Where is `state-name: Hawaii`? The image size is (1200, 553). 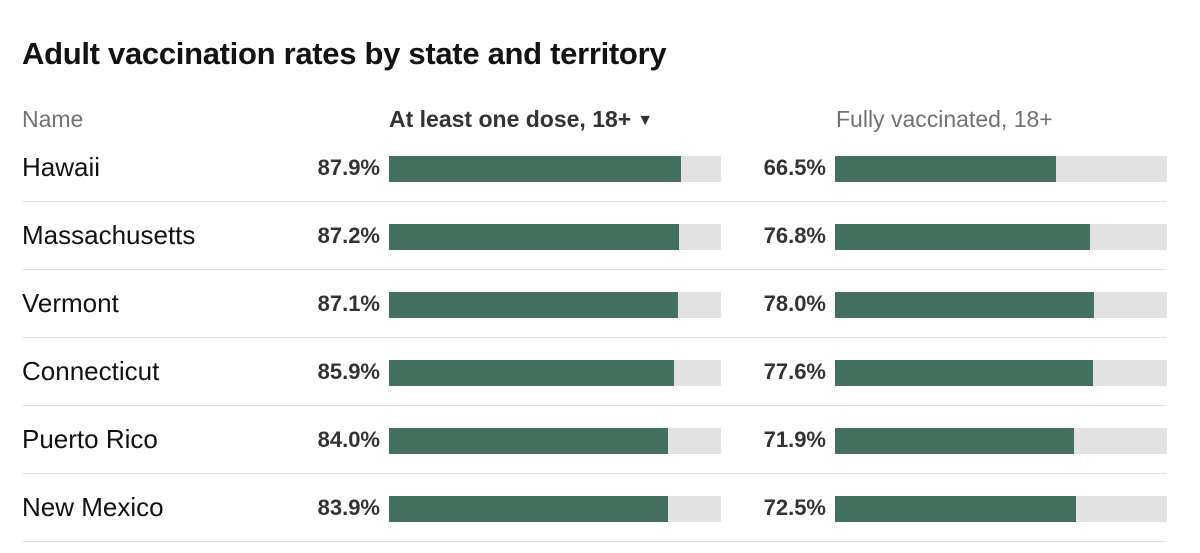 state-name: Hawaii is located at coordinates (61, 167).